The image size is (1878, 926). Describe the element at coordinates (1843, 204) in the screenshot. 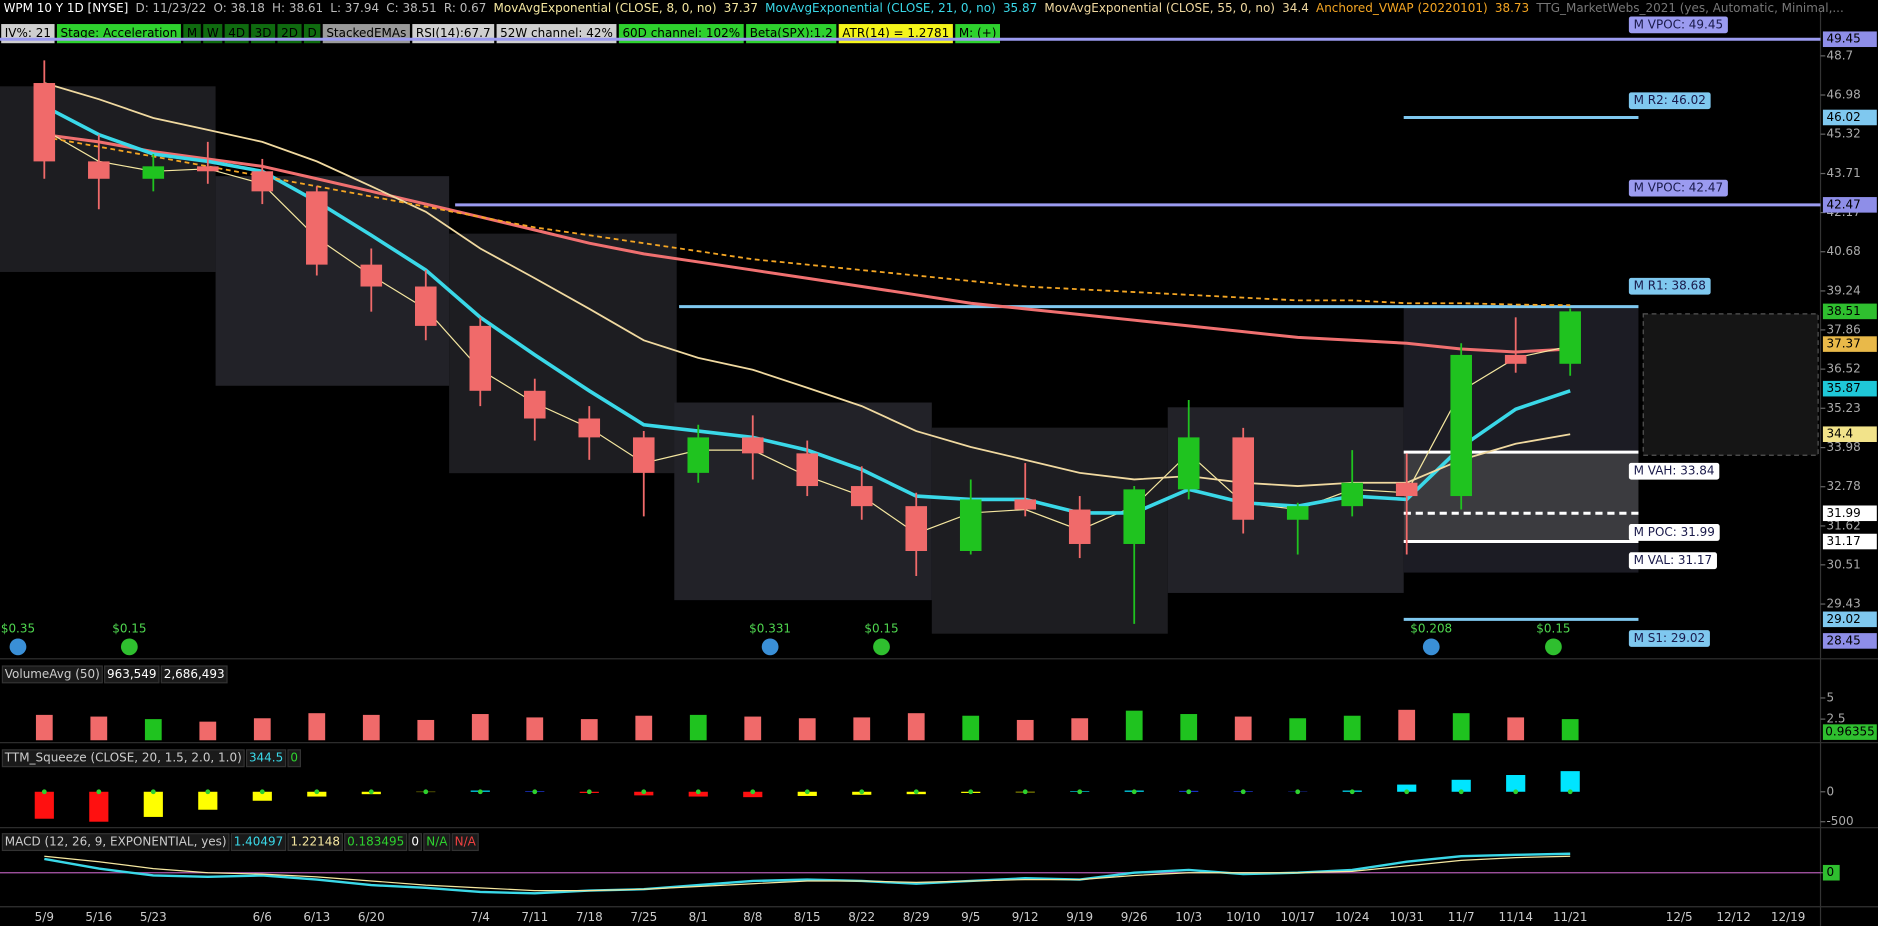

I see `price-tag-label: 42.47` at that location.